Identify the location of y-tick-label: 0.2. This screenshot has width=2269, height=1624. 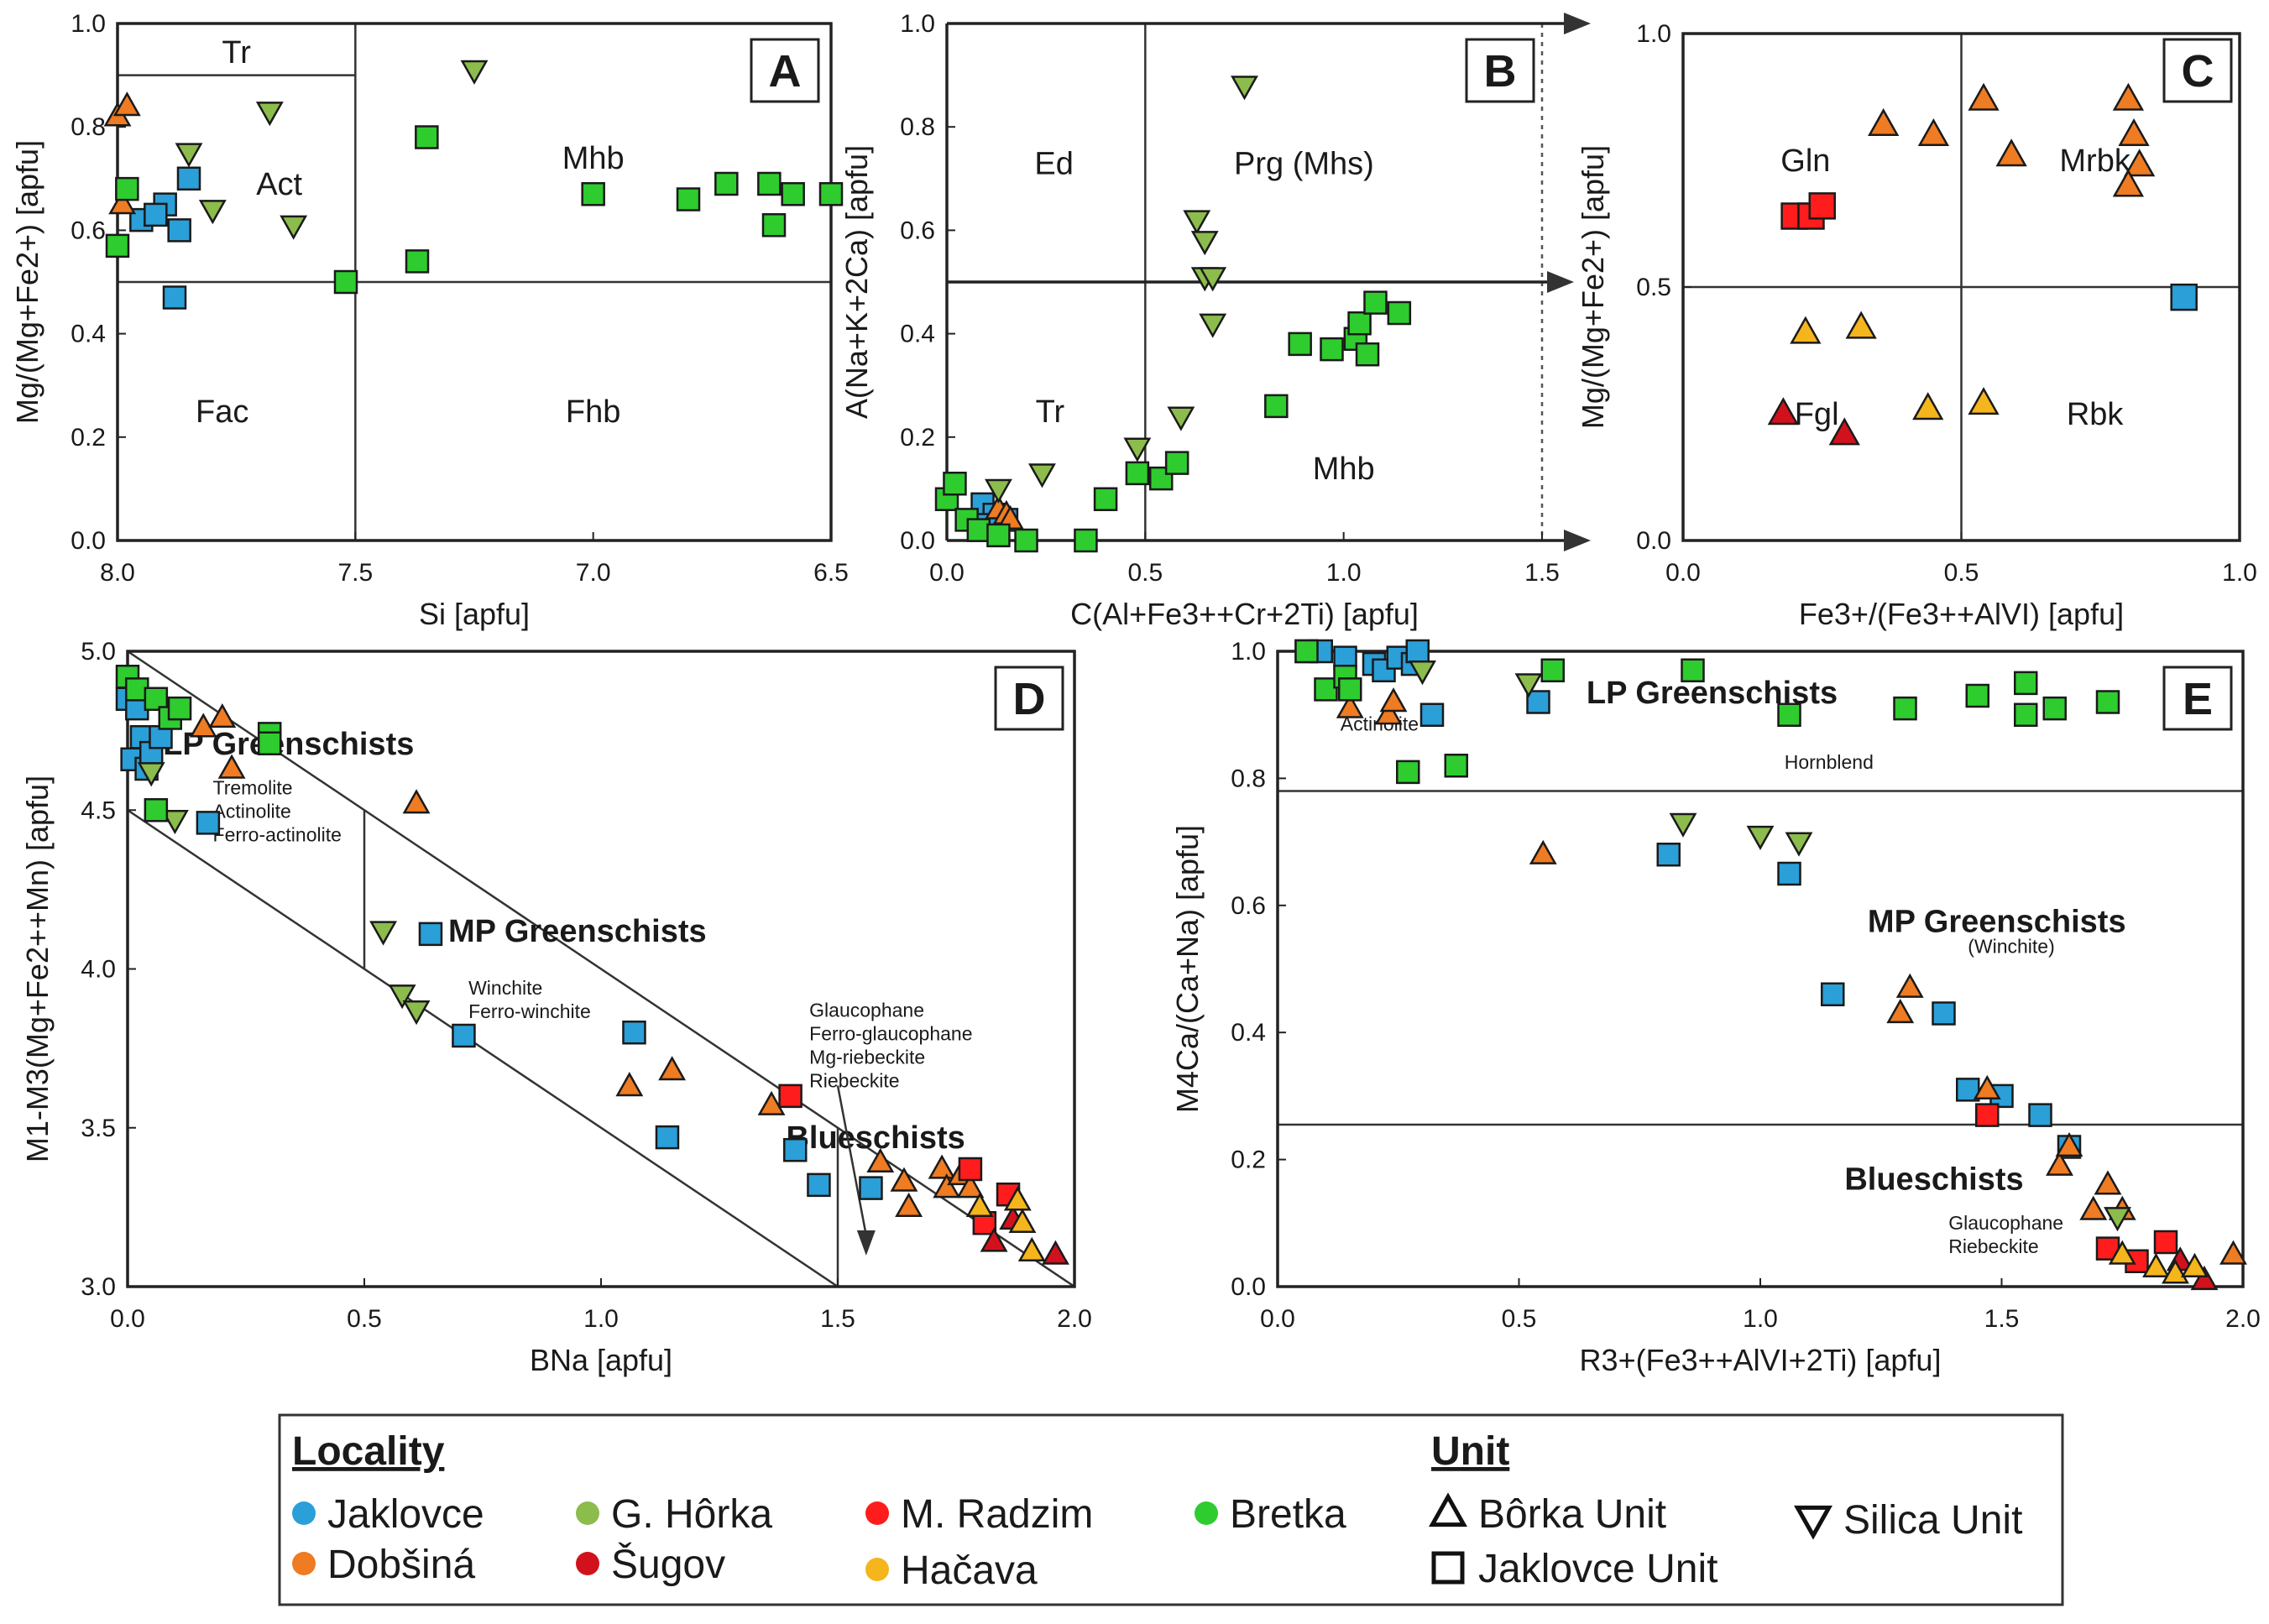
(1248, 1160).